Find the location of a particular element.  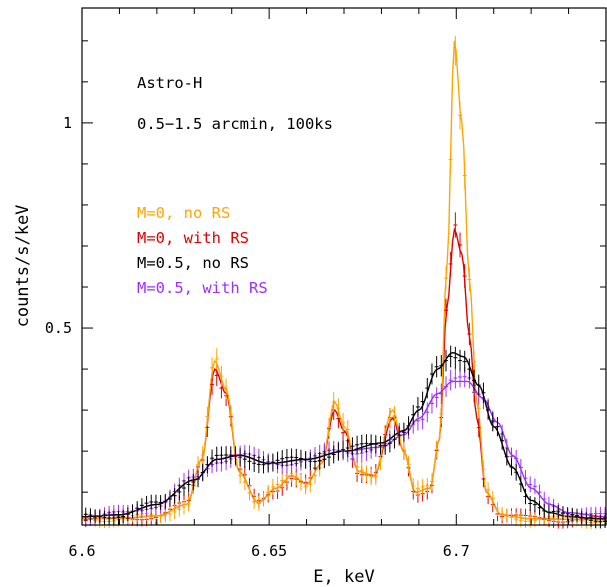

y-tick-label: 0.5 is located at coordinates (58, 328).